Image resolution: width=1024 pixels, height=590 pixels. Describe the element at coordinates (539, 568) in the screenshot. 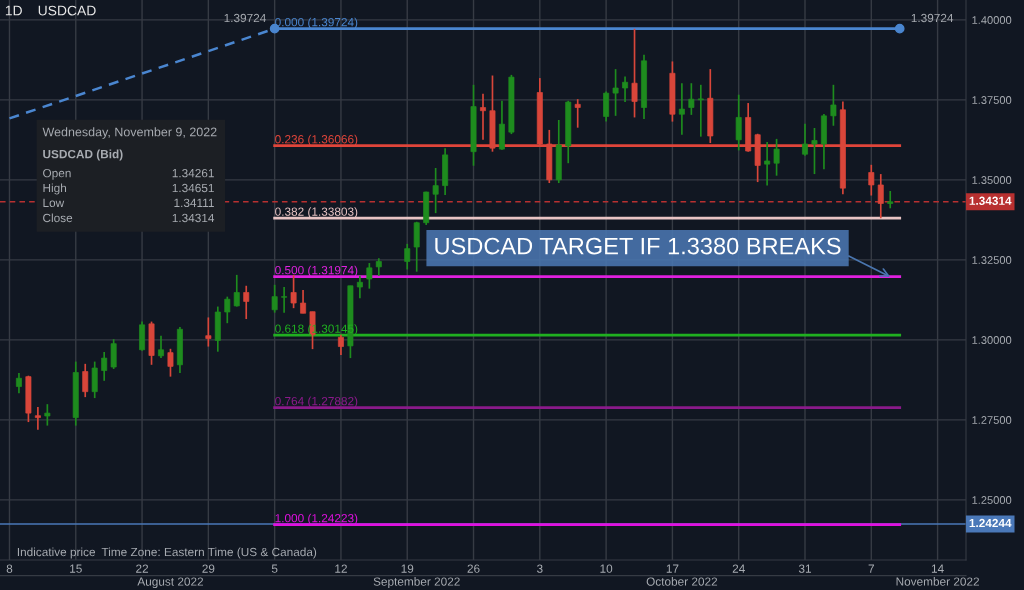

I see `x-tick-label: 3` at that location.